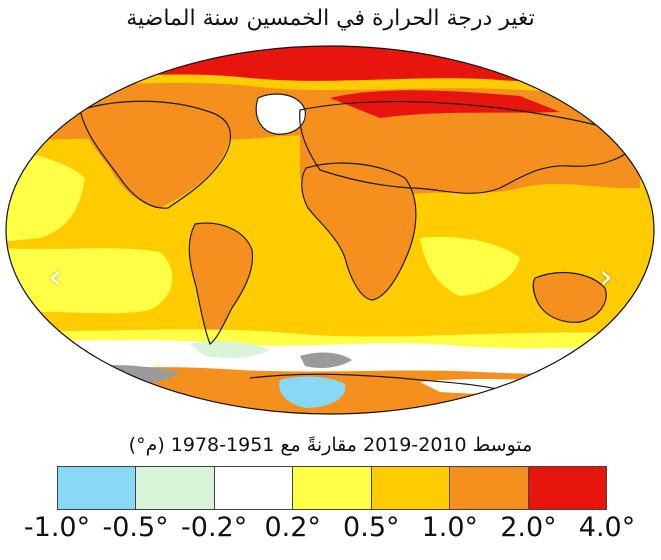 Image resolution: width=661 pixels, height=560 pixels. What do you see at coordinates (358, 231) in the screenshot?
I see `africa-region` at bounding box center [358, 231].